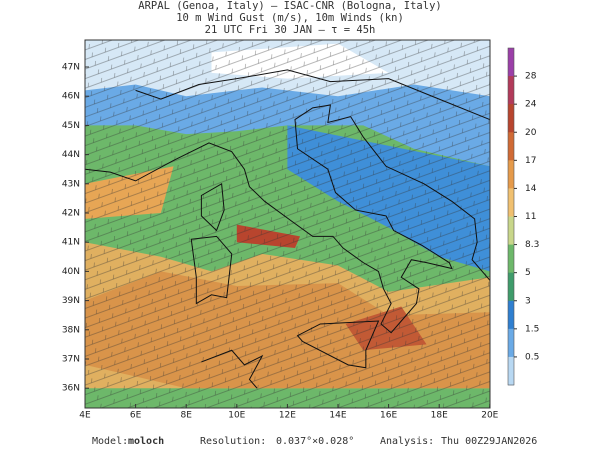  What do you see at coordinates (528, 273) in the screenshot?
I see `colorbar-label: 5` at bounding box center [528, 273].